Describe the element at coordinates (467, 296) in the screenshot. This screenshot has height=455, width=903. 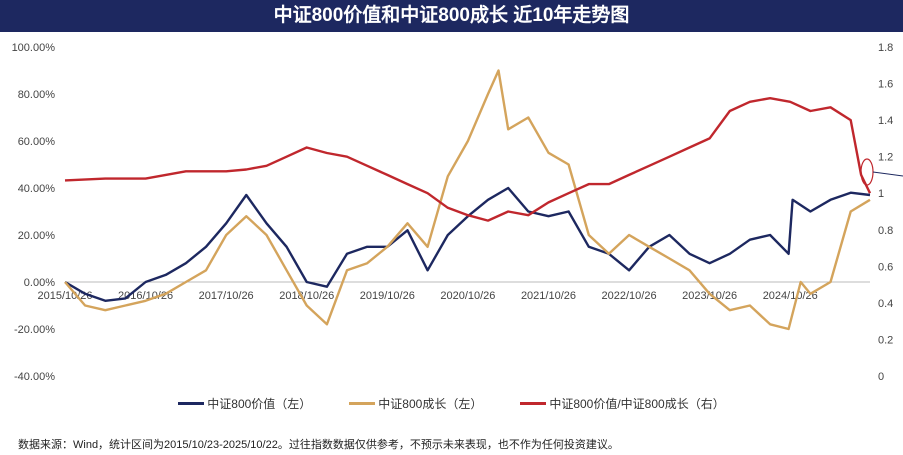
I see `x-tick-label: 2020/10/26` at that location.